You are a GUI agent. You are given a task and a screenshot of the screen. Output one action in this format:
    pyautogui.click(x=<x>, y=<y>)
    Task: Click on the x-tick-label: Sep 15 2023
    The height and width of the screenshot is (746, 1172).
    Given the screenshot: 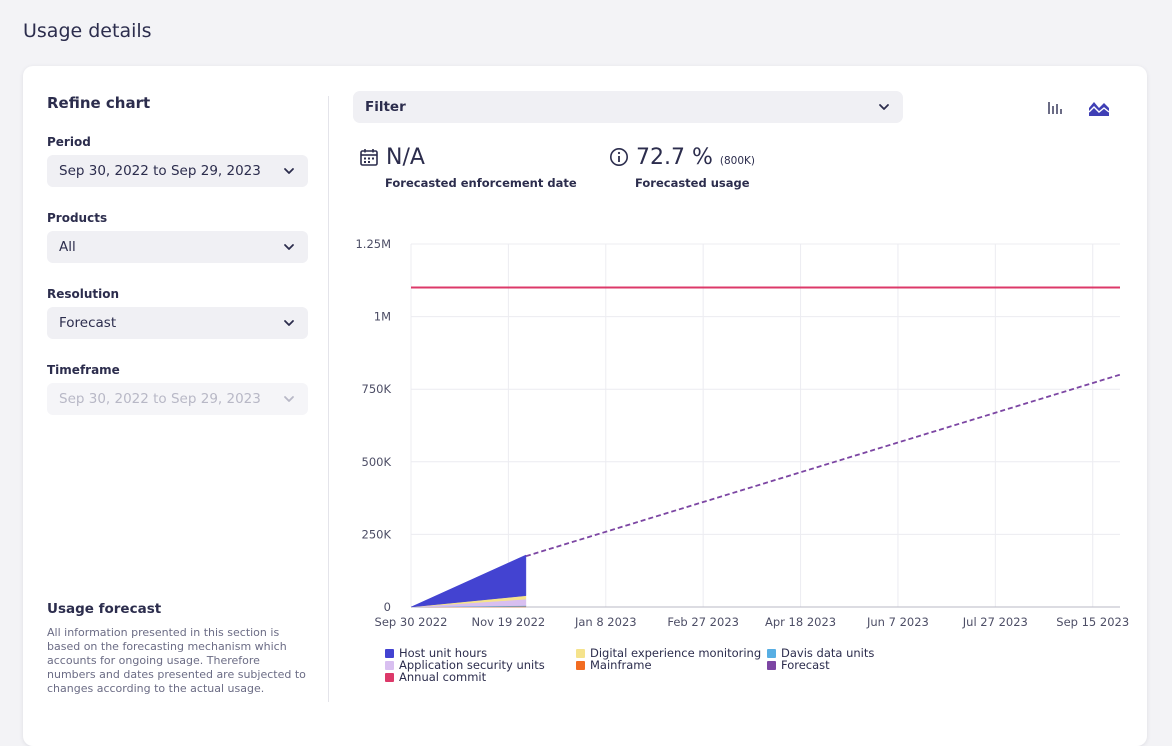 What is the action you would take?
    pyautogui.click(x=1092, y=622)
    